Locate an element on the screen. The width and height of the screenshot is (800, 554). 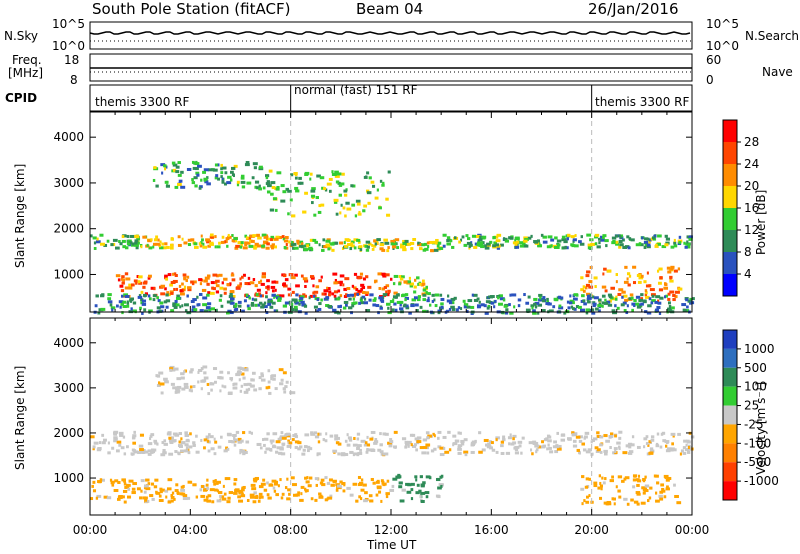
nave-tick-high: 60 is located at coordinates (714, 60).